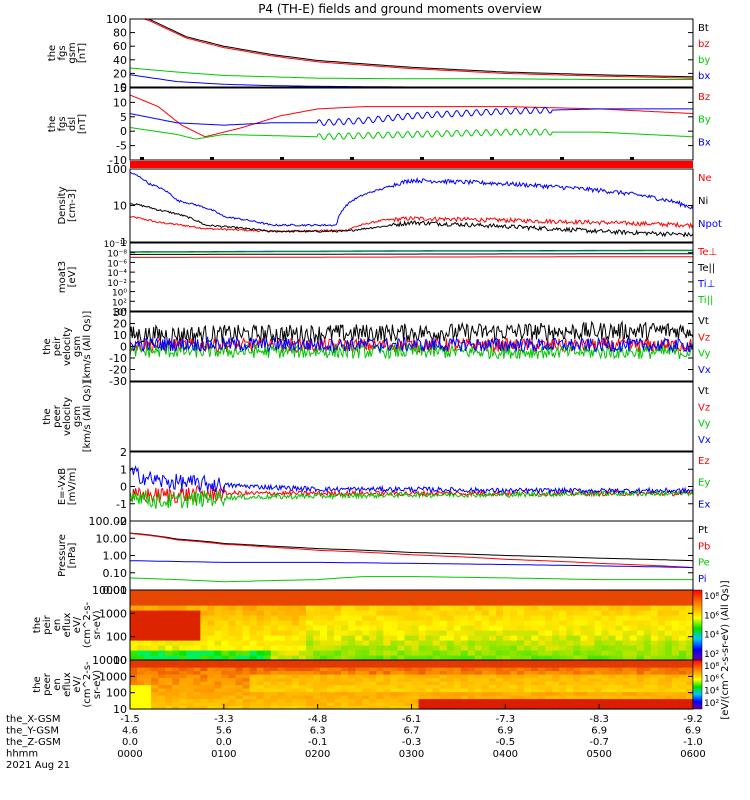 The width and height of the screenshot is (750, 800). I want to click on y-axis-label: velocity, so click(67, 346).